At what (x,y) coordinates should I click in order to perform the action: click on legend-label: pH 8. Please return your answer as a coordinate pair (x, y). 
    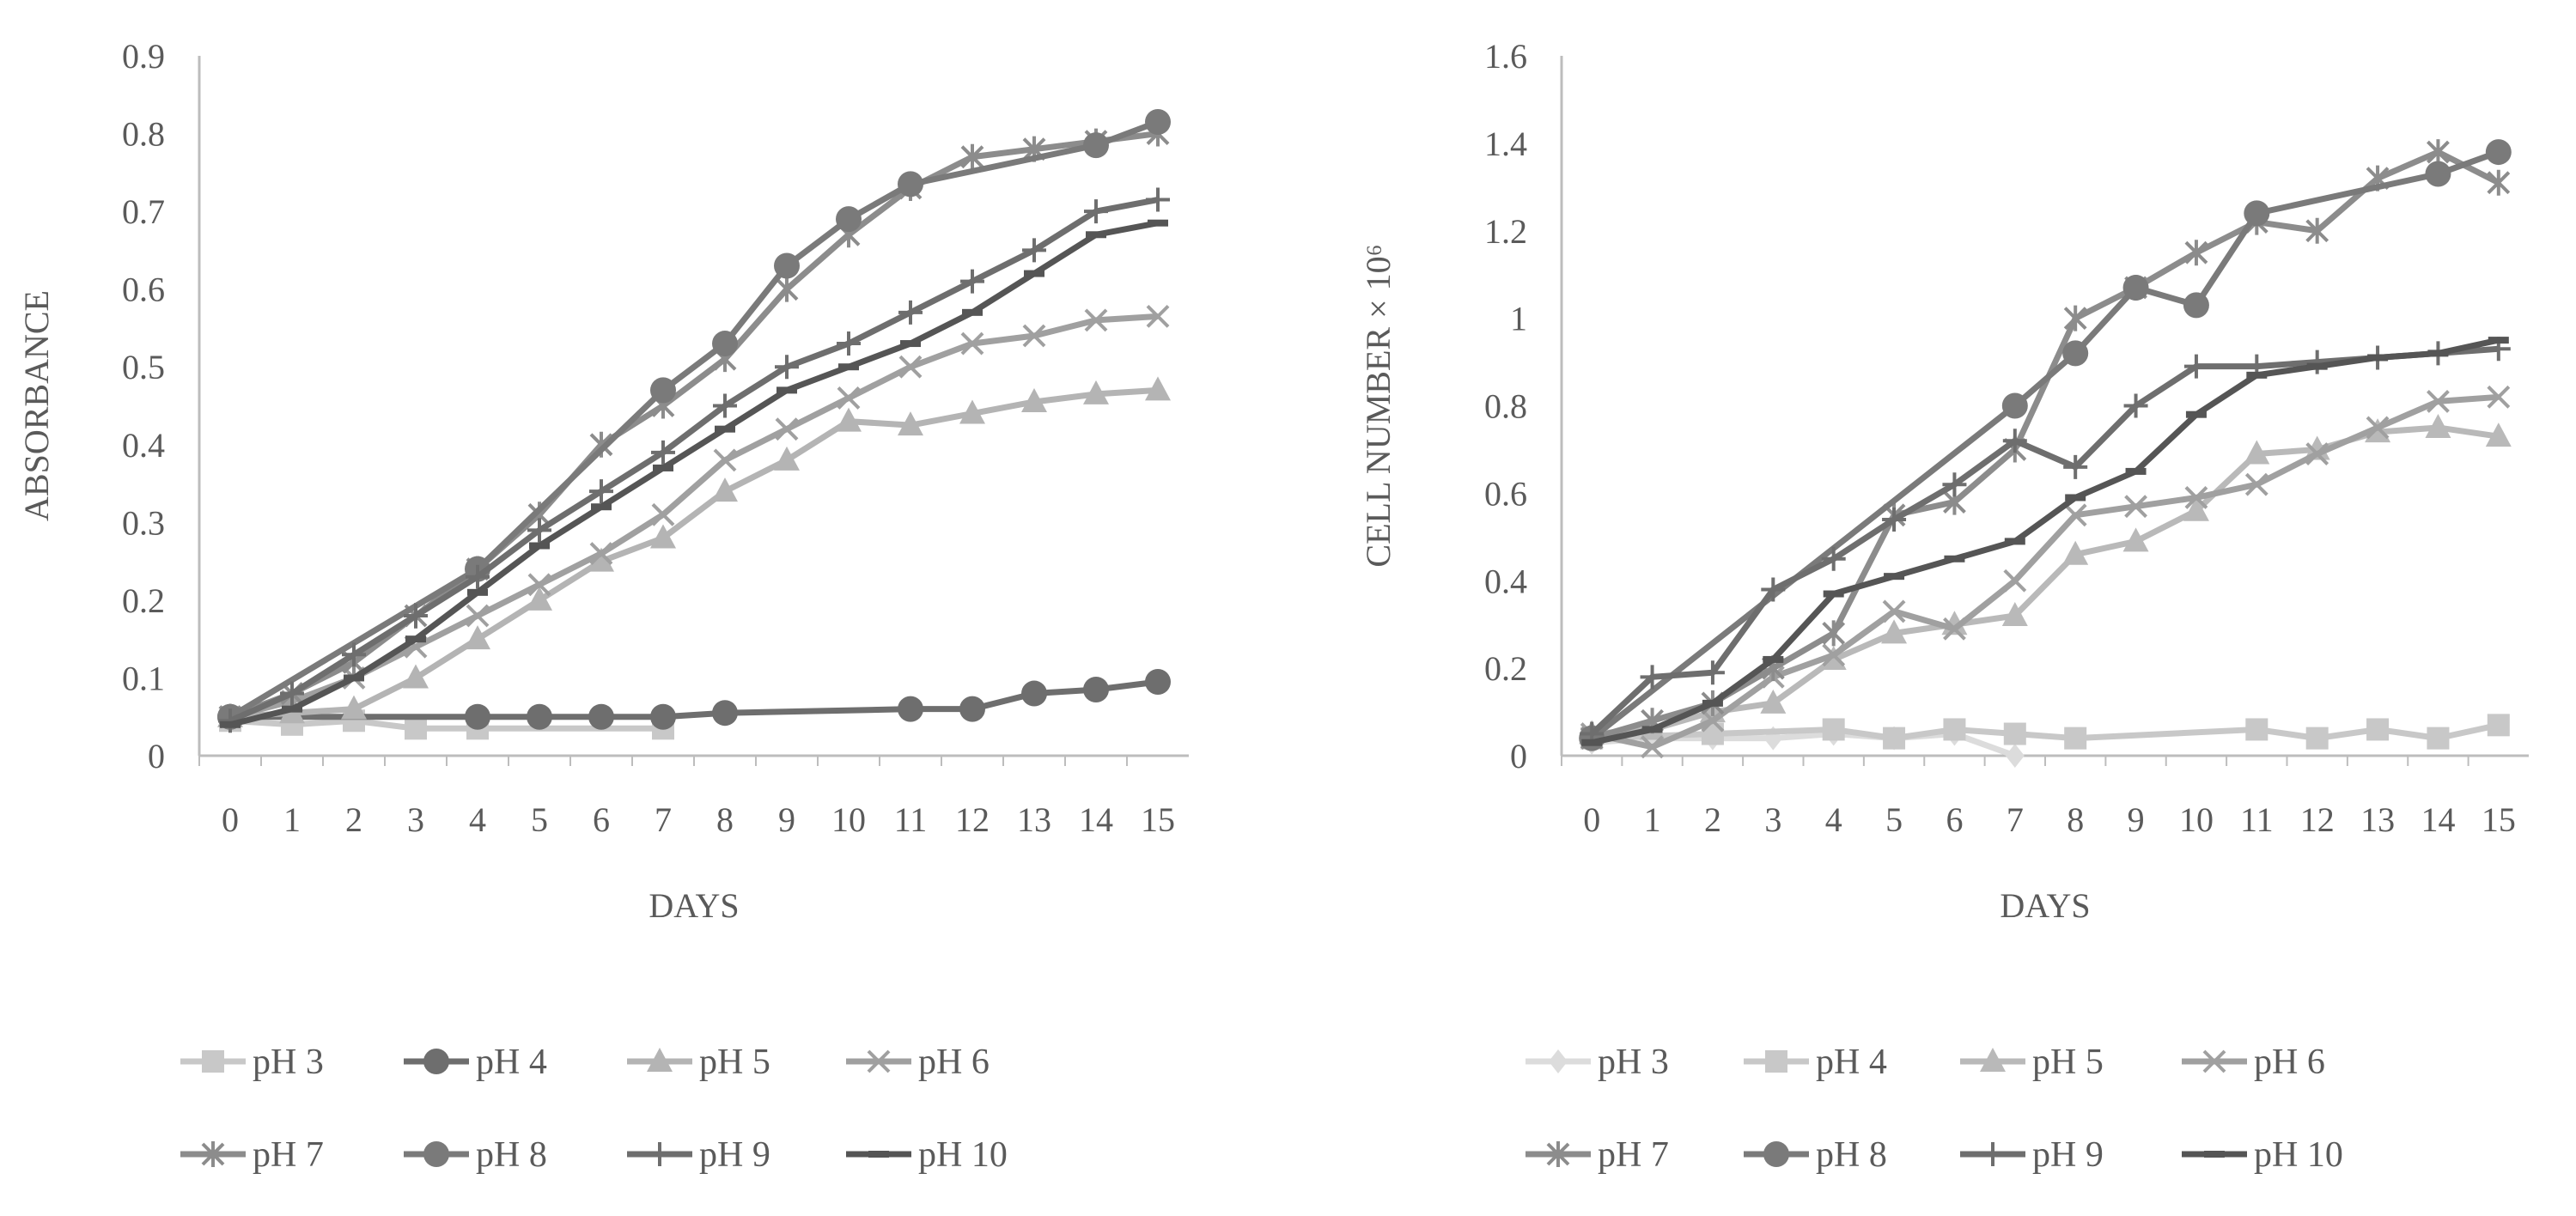
    Looking at the image, I should click on (1851, 1155).